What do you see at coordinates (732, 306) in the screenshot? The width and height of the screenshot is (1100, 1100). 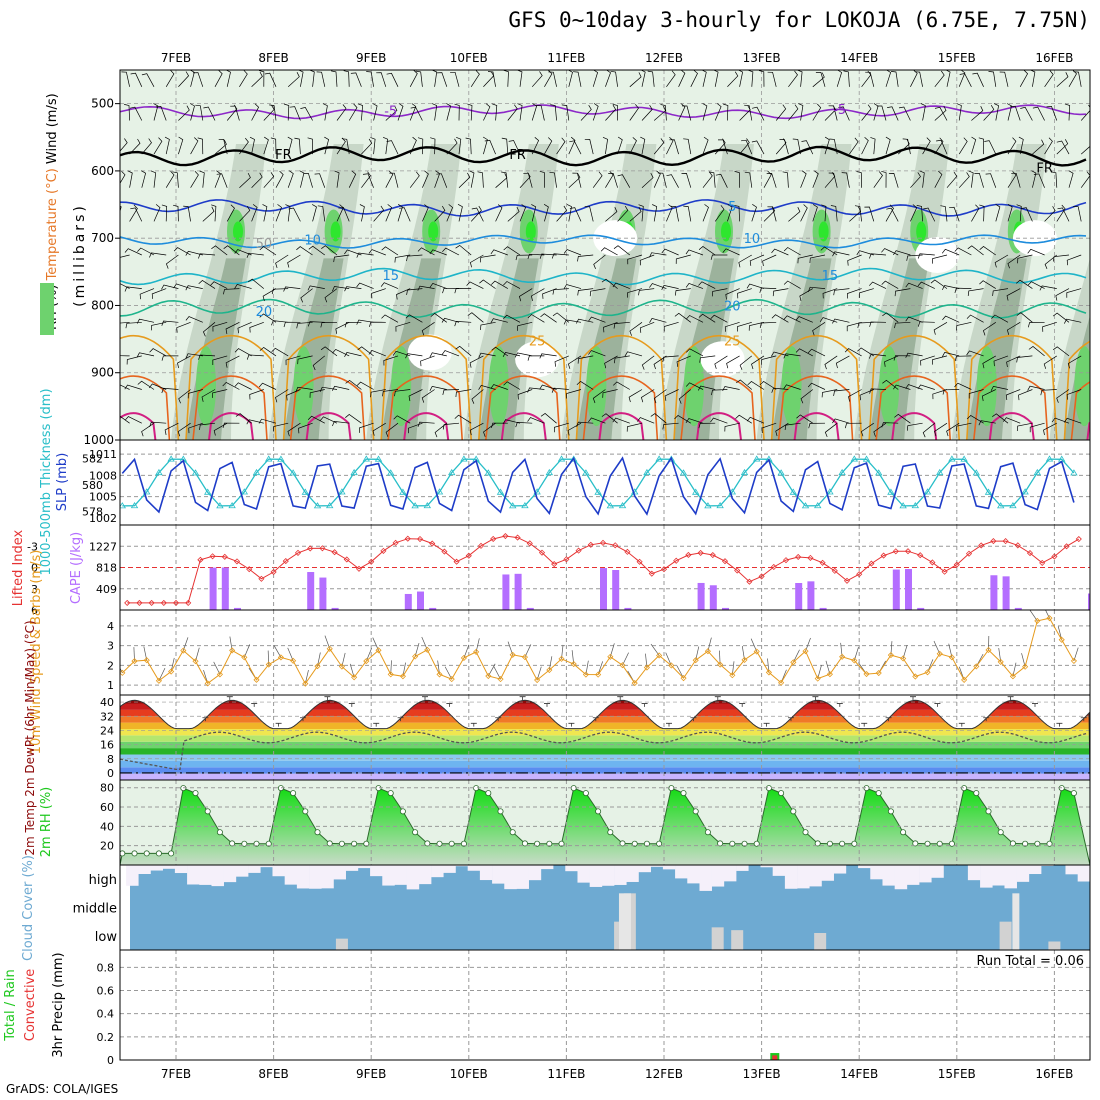 I see `contour-label: 20` at bounding box center [732, 306].